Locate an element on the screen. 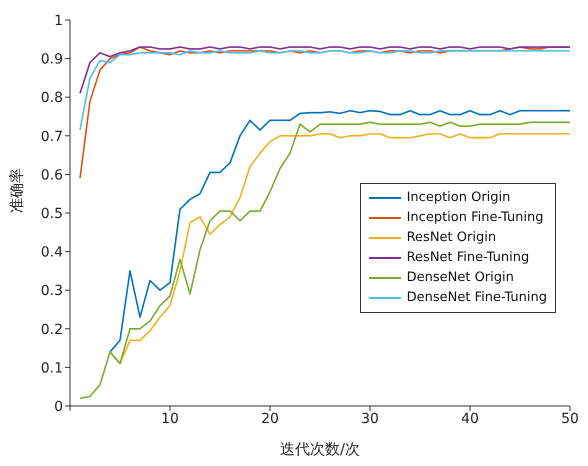  x-tick-label: 20 is located at coordinates (270, 418).